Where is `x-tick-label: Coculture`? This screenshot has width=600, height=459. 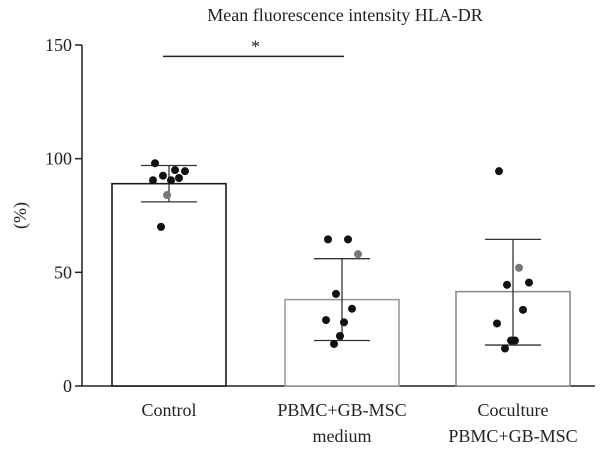 x-tick-label: Coculture is located at coordinates (513, 410).